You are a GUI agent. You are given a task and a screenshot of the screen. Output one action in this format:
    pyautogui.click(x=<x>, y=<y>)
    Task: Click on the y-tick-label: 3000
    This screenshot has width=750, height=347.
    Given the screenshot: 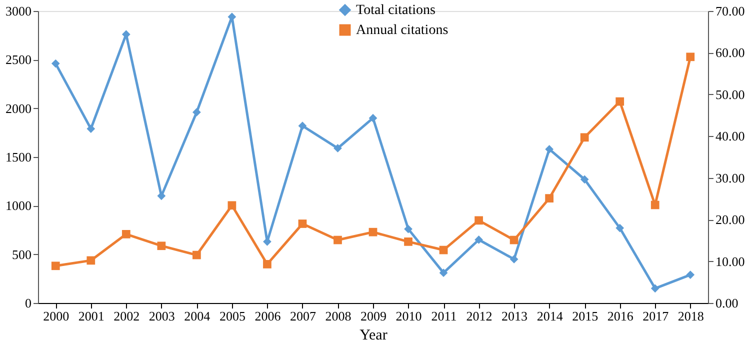 What is the action you would take?
    pyautogui.click(x=19, y=11)
    